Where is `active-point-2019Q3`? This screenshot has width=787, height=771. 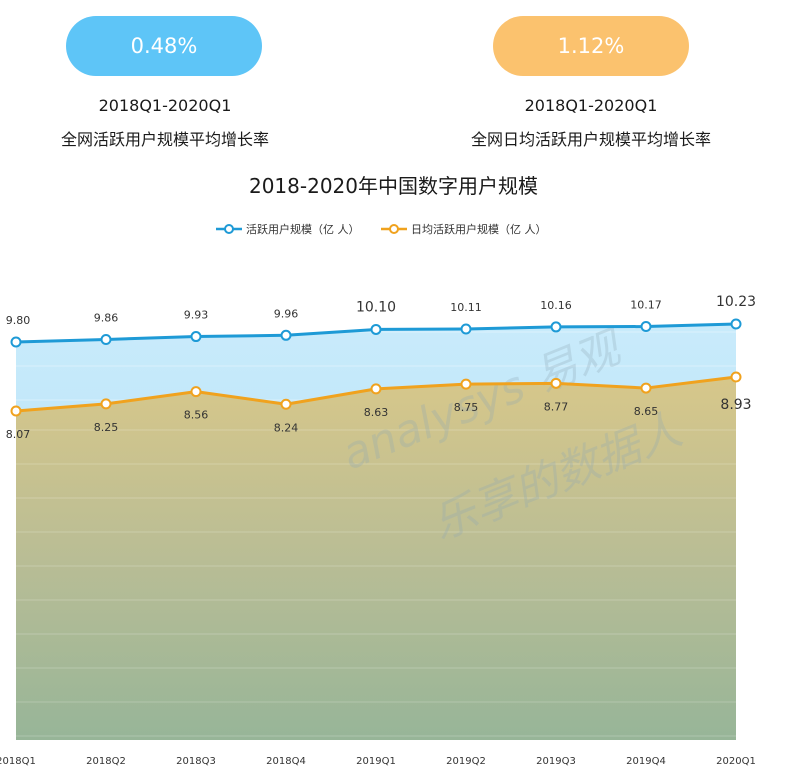
active-point-2019Q3 is located at coordinates (556, 327).